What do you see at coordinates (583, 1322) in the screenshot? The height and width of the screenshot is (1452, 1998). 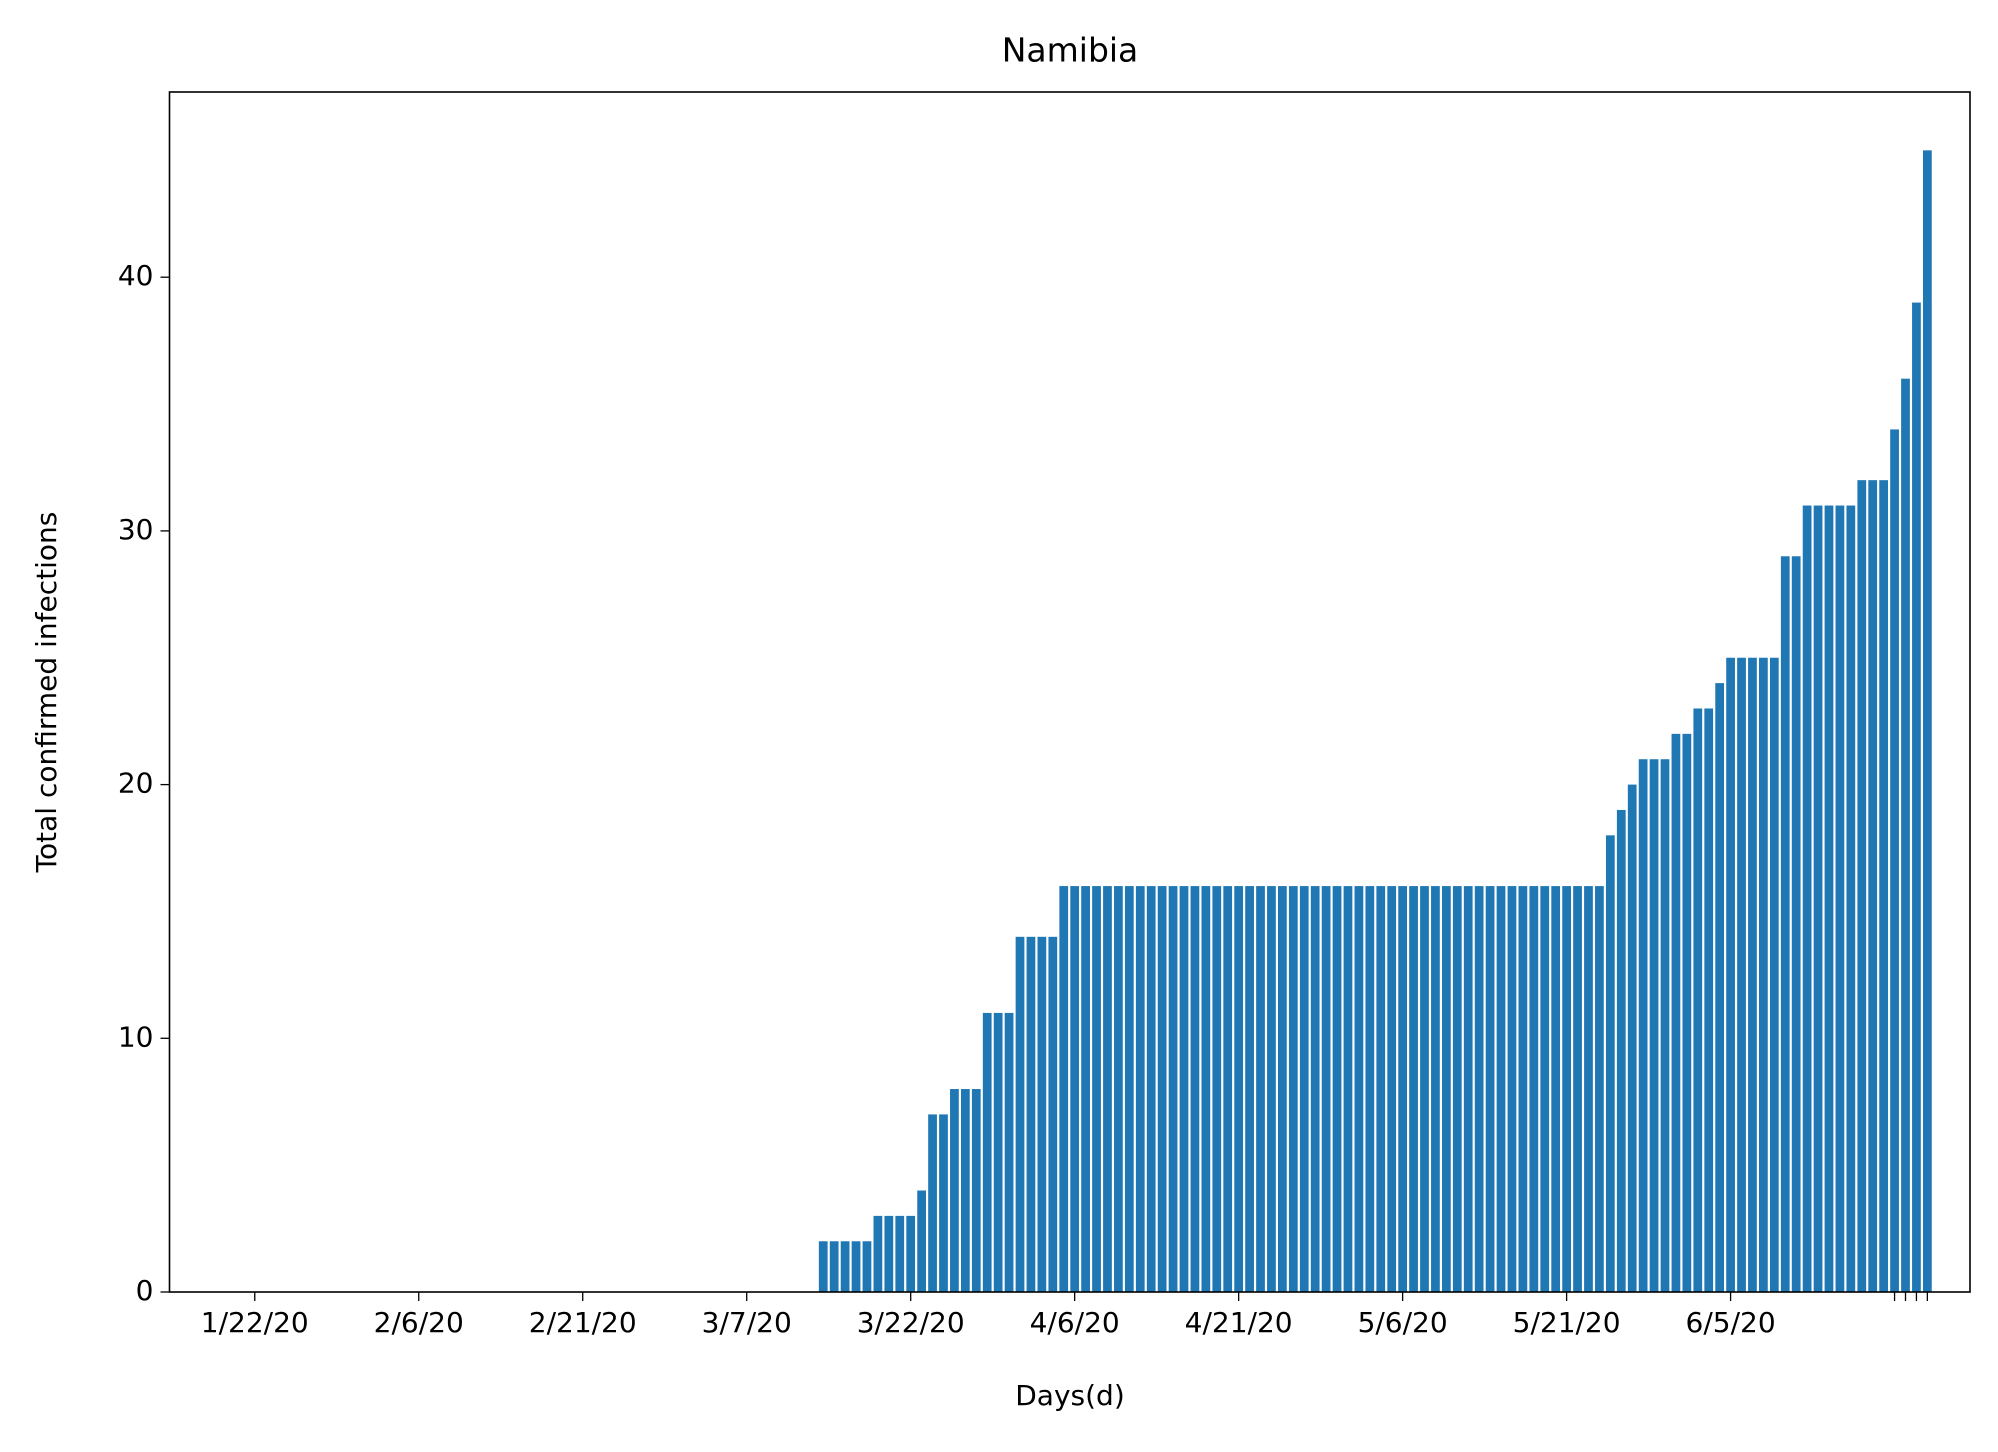 I see `x-tick-label: 2/21/20` at bounding box center [583, 1322].